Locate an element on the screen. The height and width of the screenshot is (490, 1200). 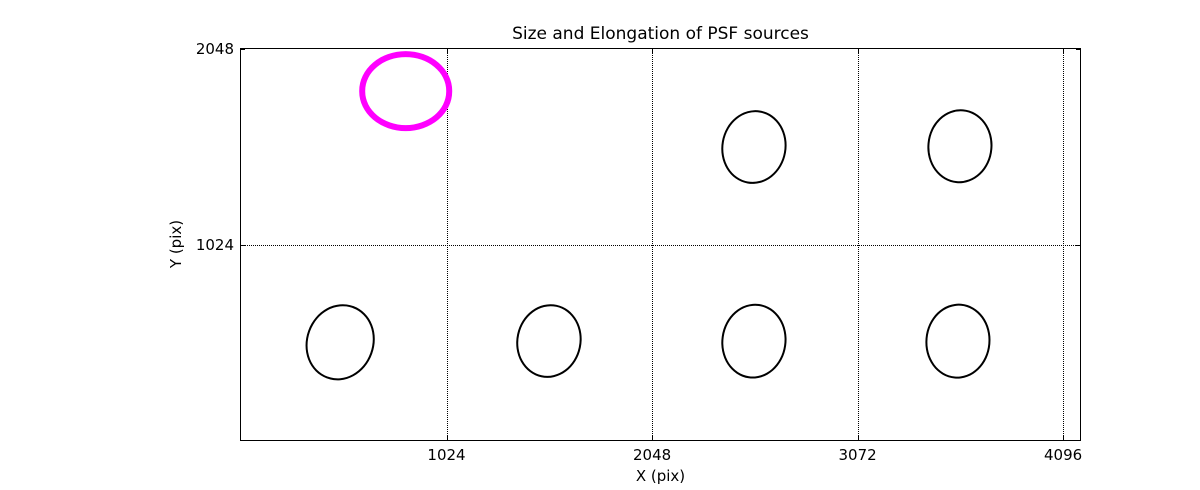
x-axis-label: X (pix) is located at coordinates (660, 476).